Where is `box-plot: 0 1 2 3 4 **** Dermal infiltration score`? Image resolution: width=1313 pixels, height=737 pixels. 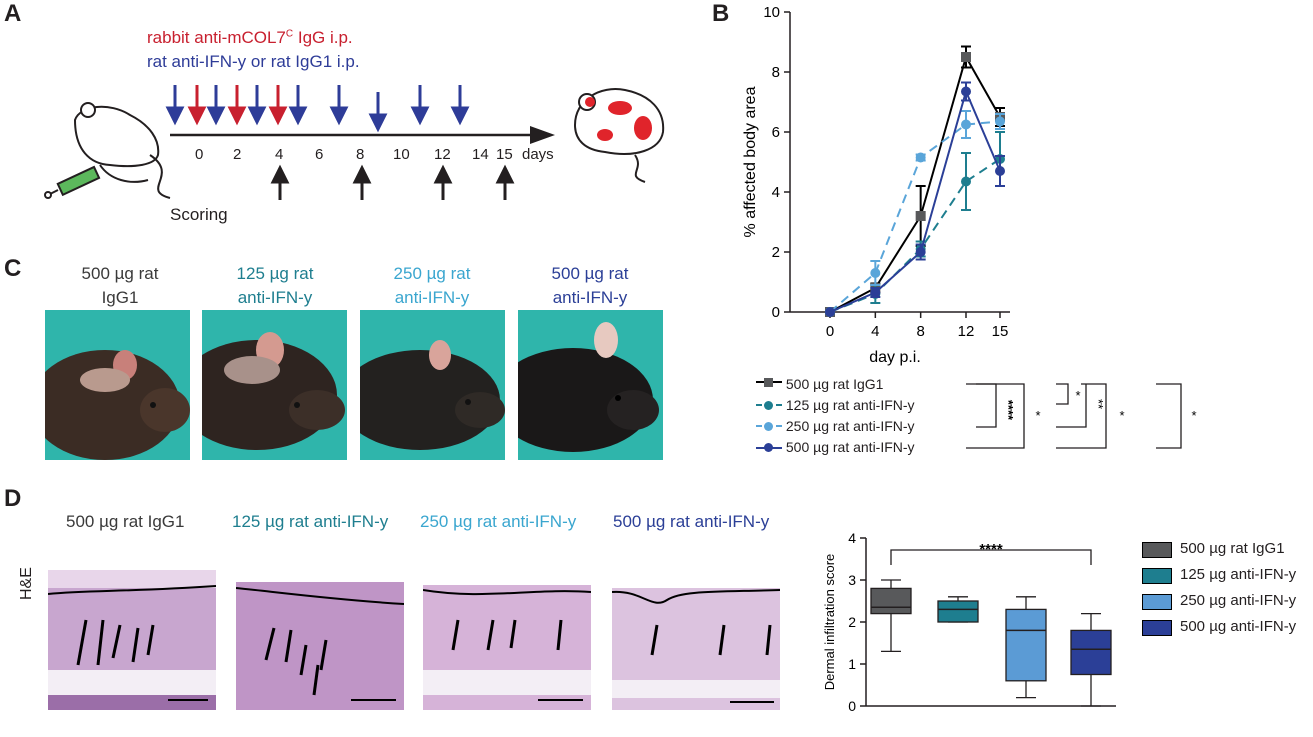
box-plot: 0 1 2 3 4 **** Dermal infiltration score is located at coordinates (969, 622).